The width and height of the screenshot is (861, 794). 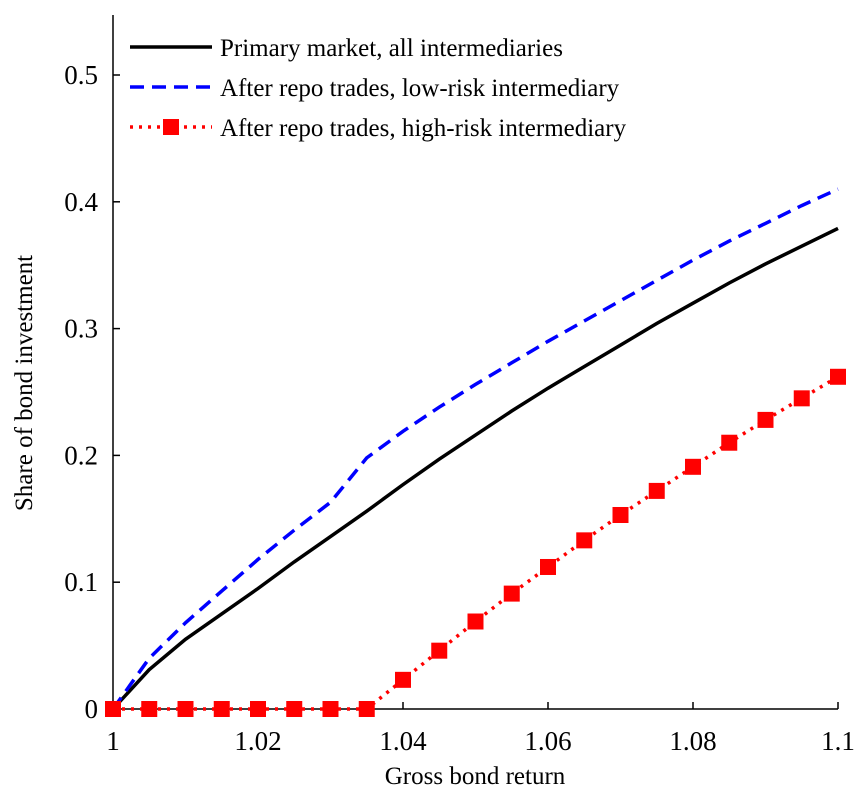 I want to click on x-tick-label: 1.08, so click(x=692, y=741).